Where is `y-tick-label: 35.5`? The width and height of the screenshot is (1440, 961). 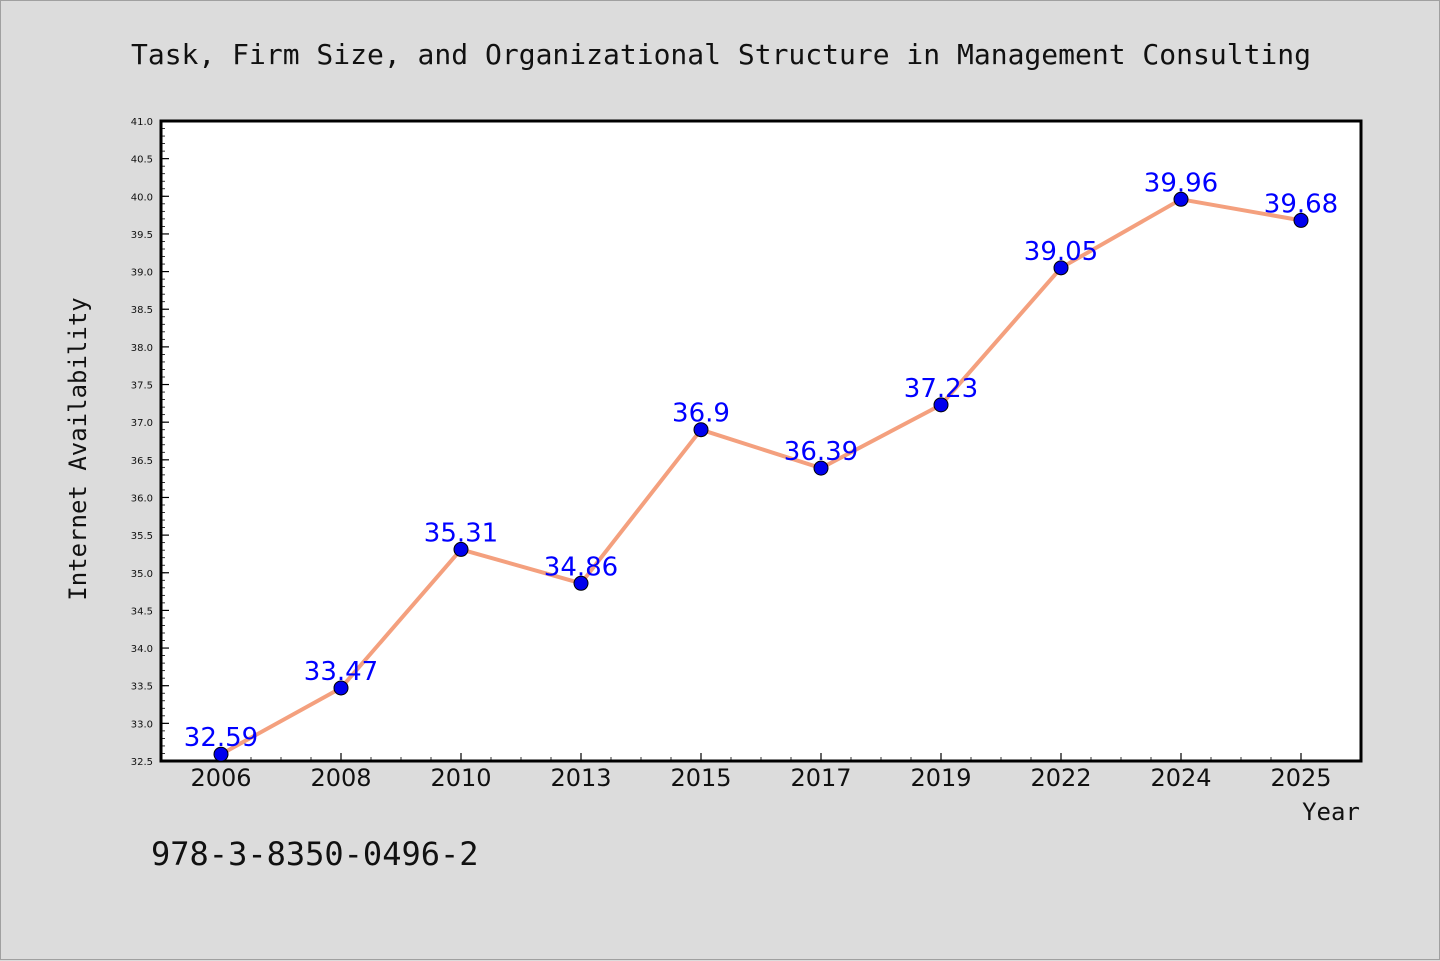
y-tick-label: 35.5 is located at coordinates (142, 536).